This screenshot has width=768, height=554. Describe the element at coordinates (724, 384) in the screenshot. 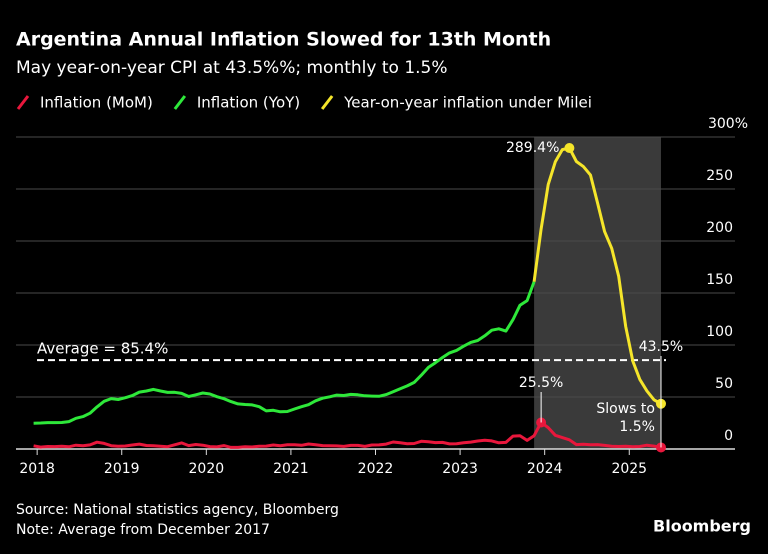

I see `y-tick-label: 50` at that location.